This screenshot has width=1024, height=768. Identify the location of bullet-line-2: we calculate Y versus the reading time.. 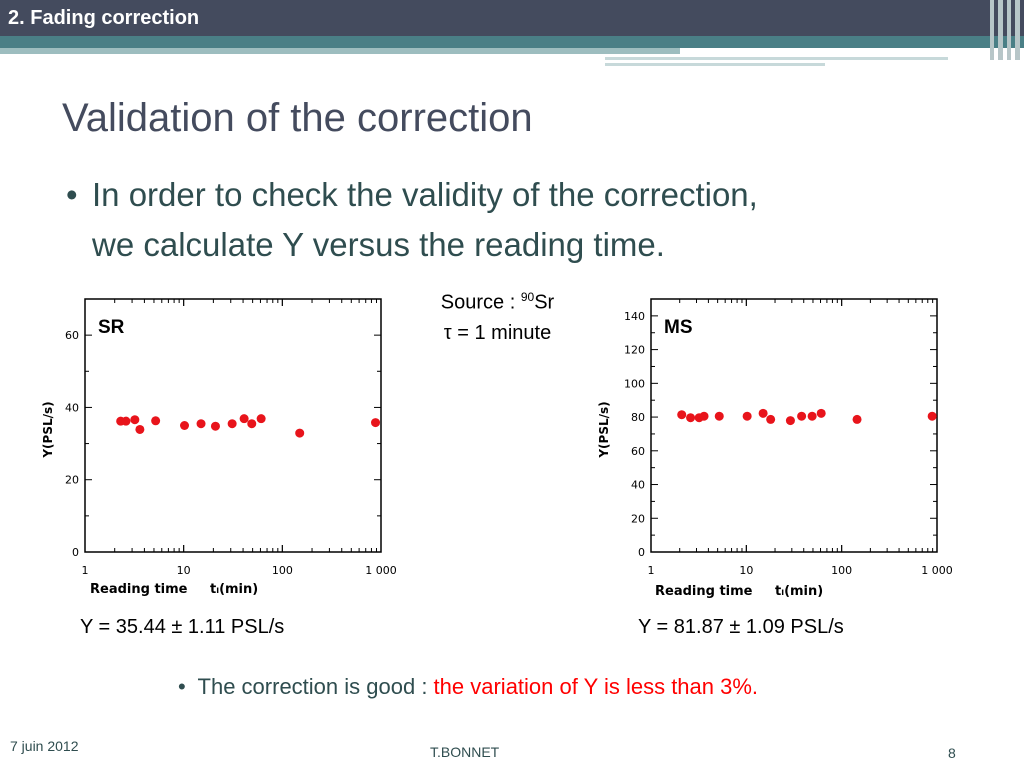
(378, 244).